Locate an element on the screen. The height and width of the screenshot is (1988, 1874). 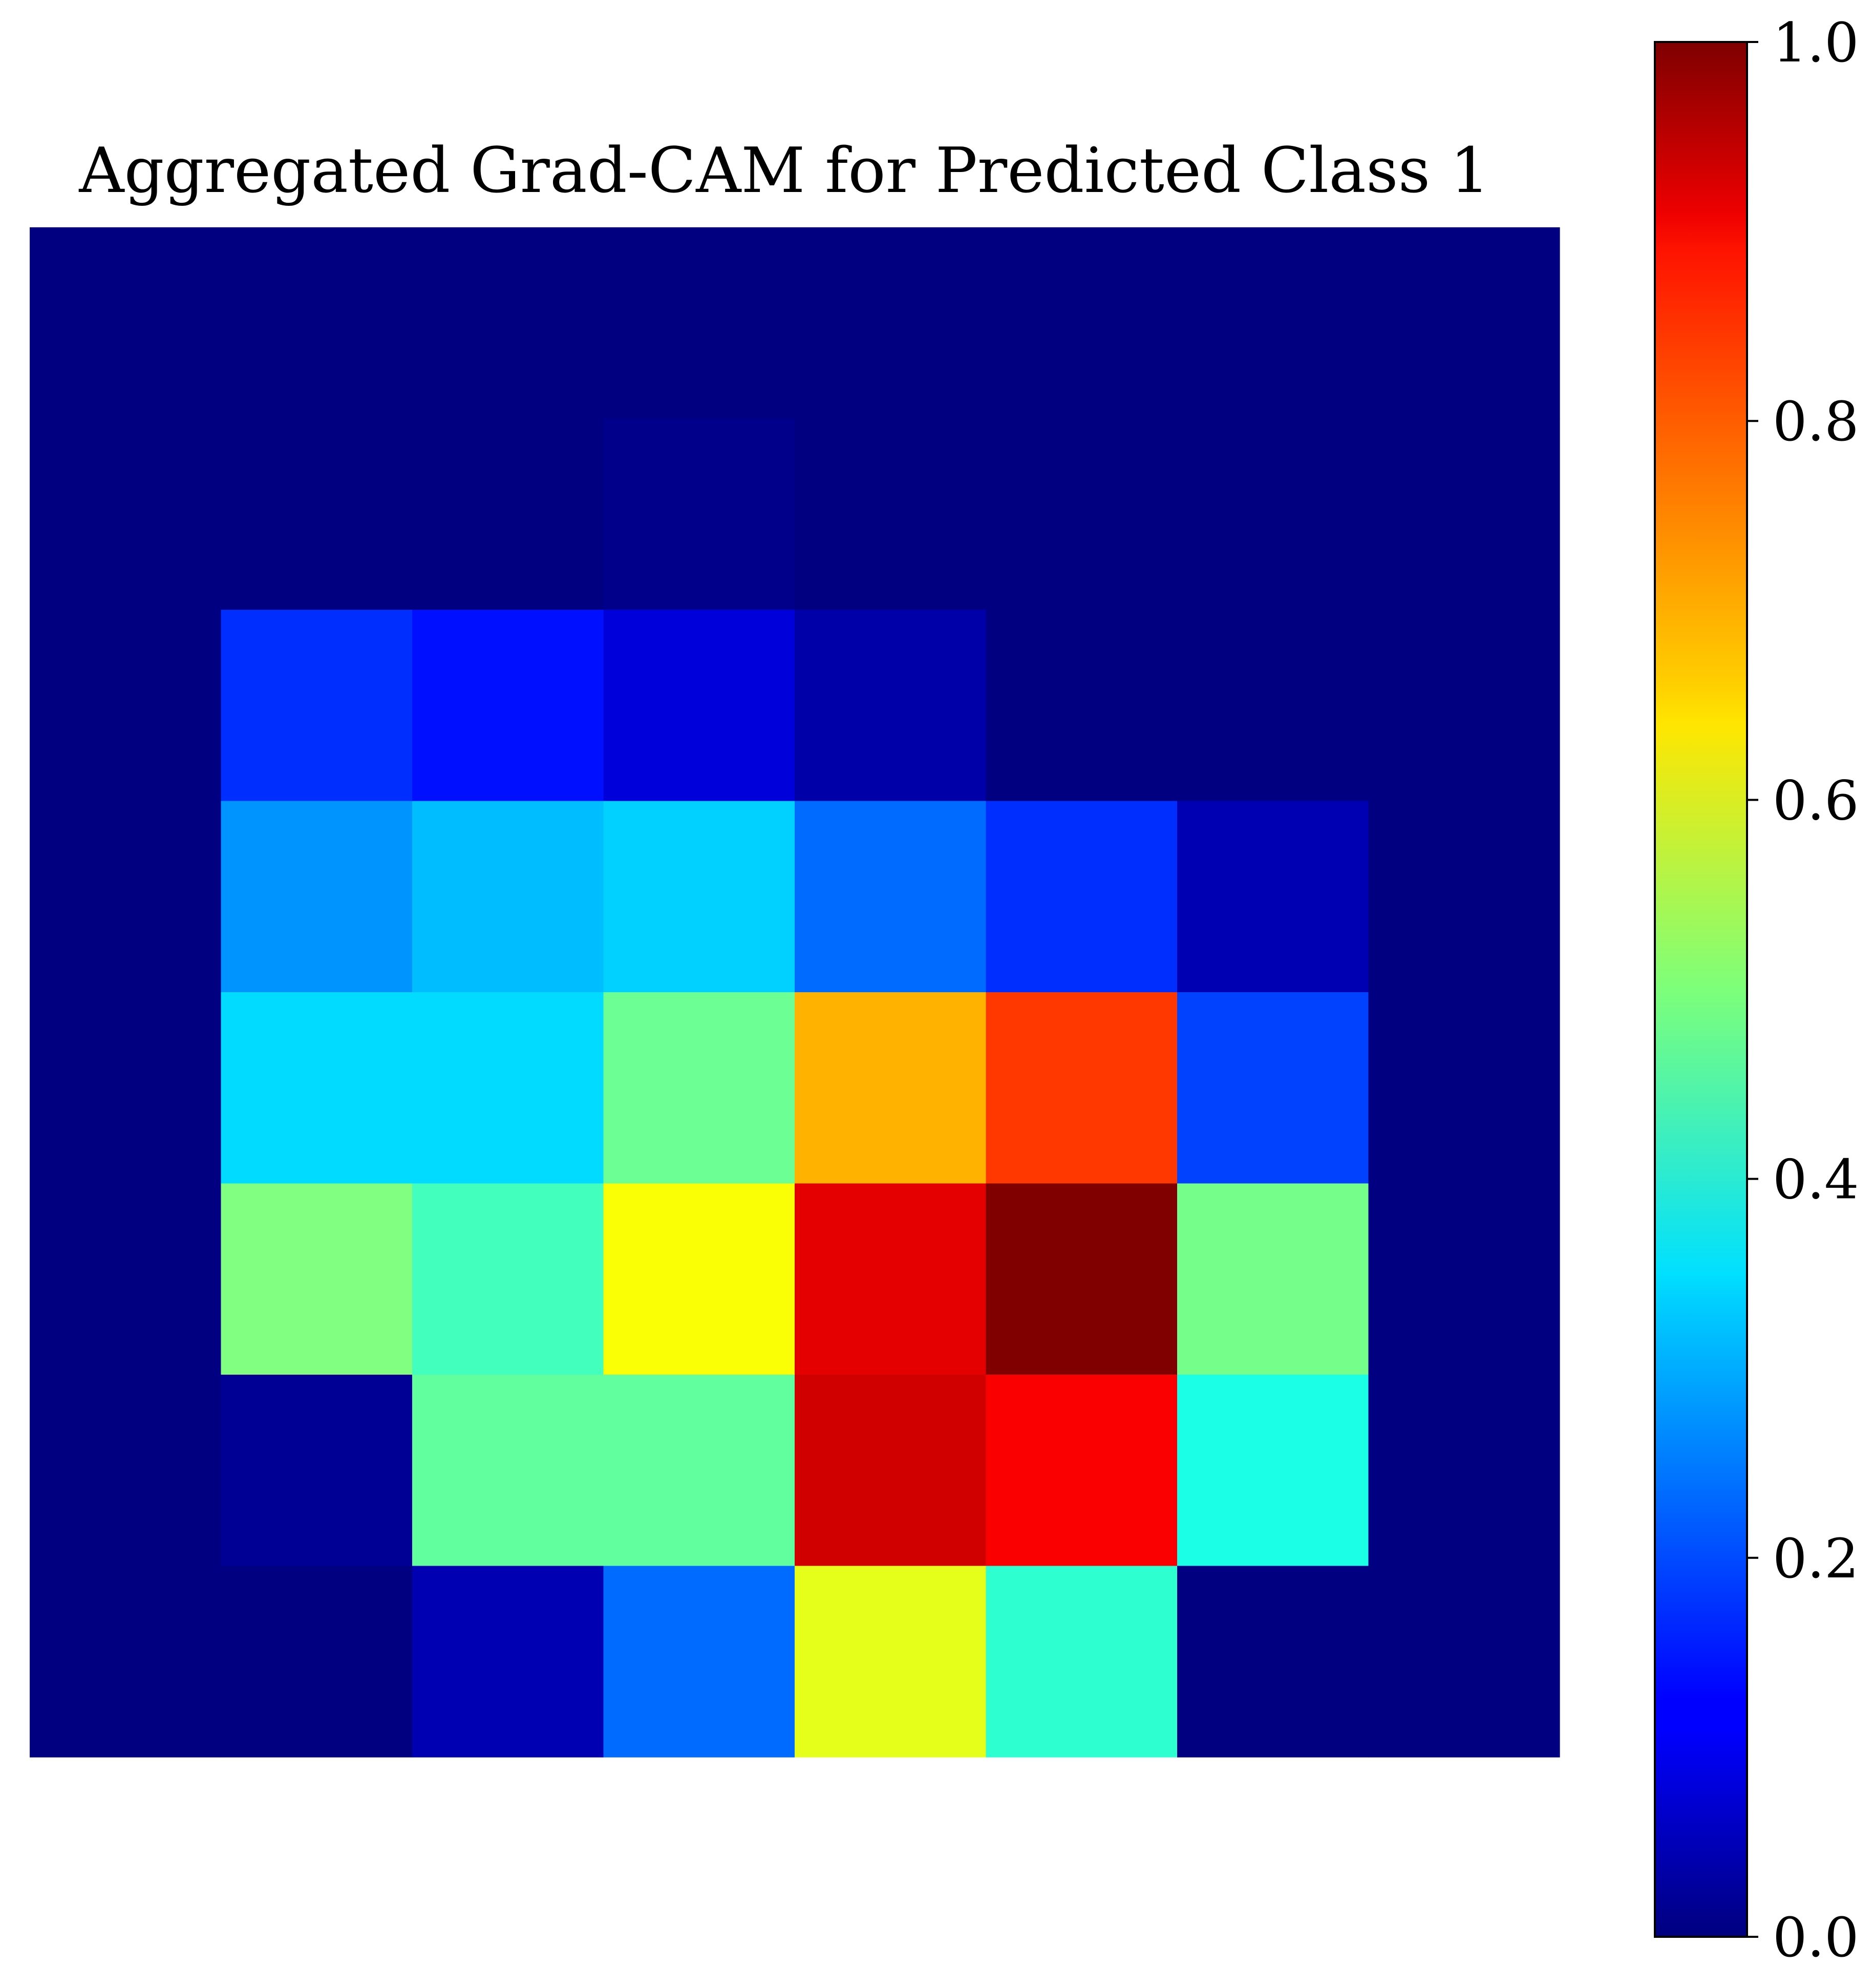
heatmap-cell-r7-c4 is located at coordinates (891, 1662).